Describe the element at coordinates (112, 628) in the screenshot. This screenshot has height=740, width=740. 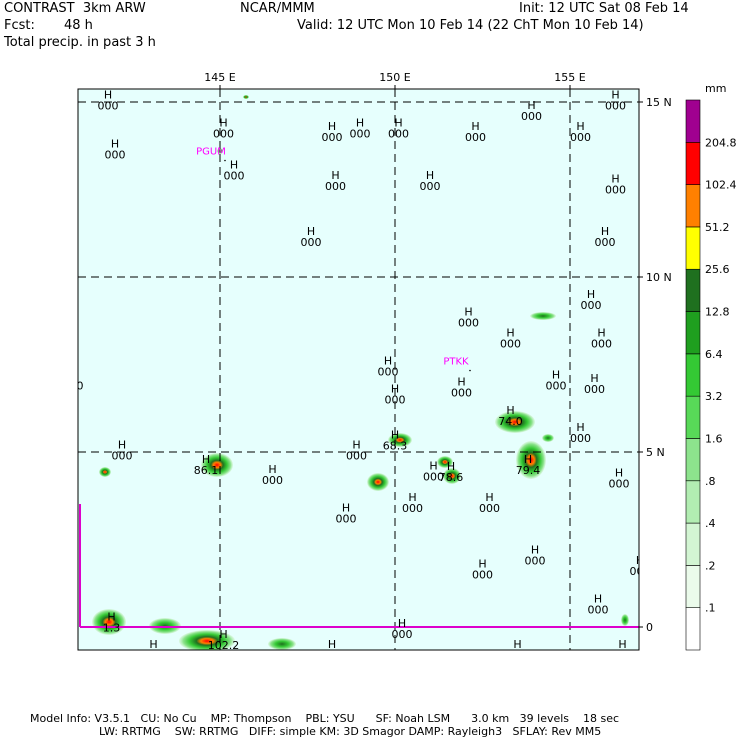
I see `max-value: 1.3` at that location.